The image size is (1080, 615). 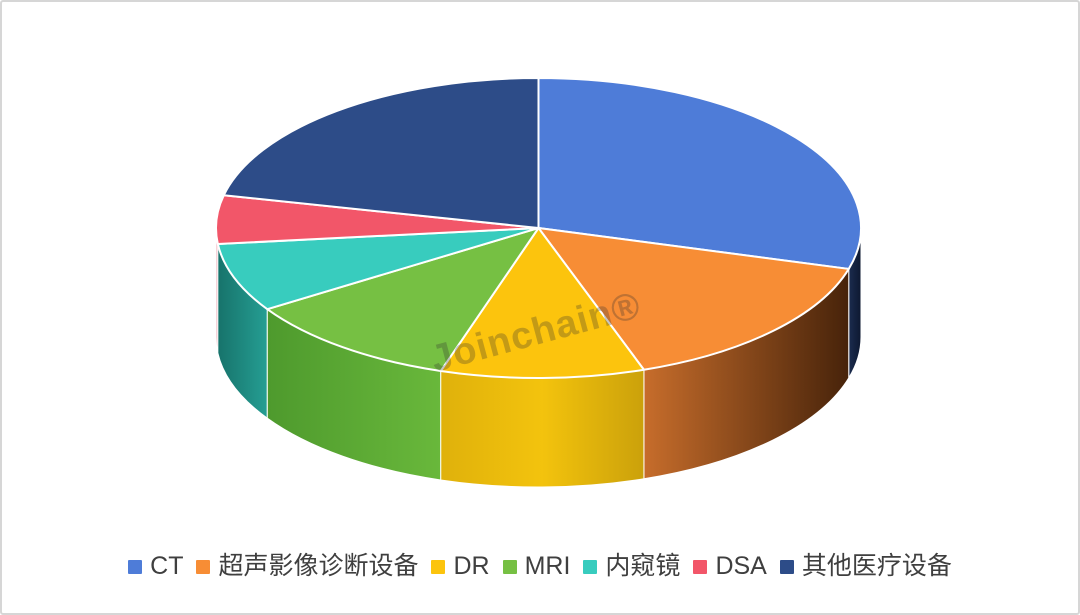 What do you see at coordinates (471, 566) in the screenshot?
I see `legend-label: DR` at bounding box center [471, 566].